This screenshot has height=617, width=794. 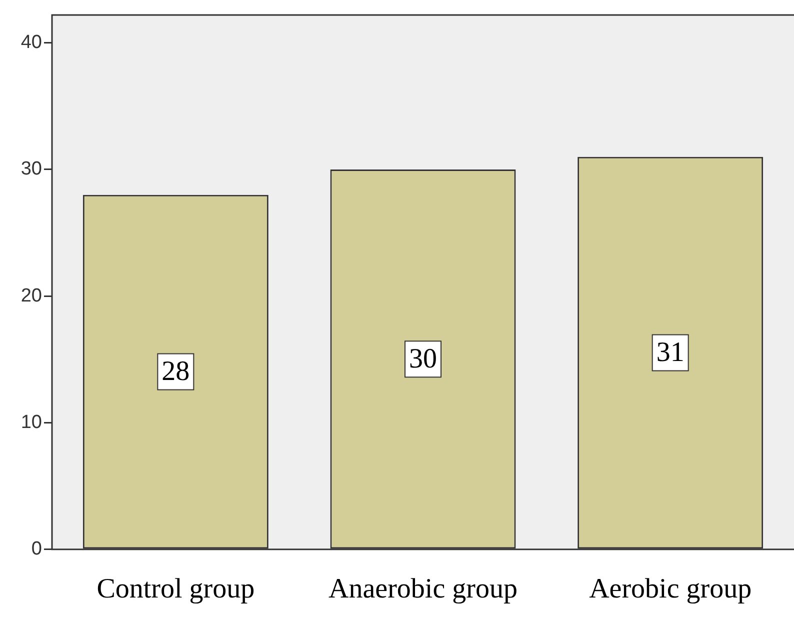 What do you see at coordinates (175, 589) in the screenshot?
I see `x-tick-label: Control group` at bounding box center [175, 589].